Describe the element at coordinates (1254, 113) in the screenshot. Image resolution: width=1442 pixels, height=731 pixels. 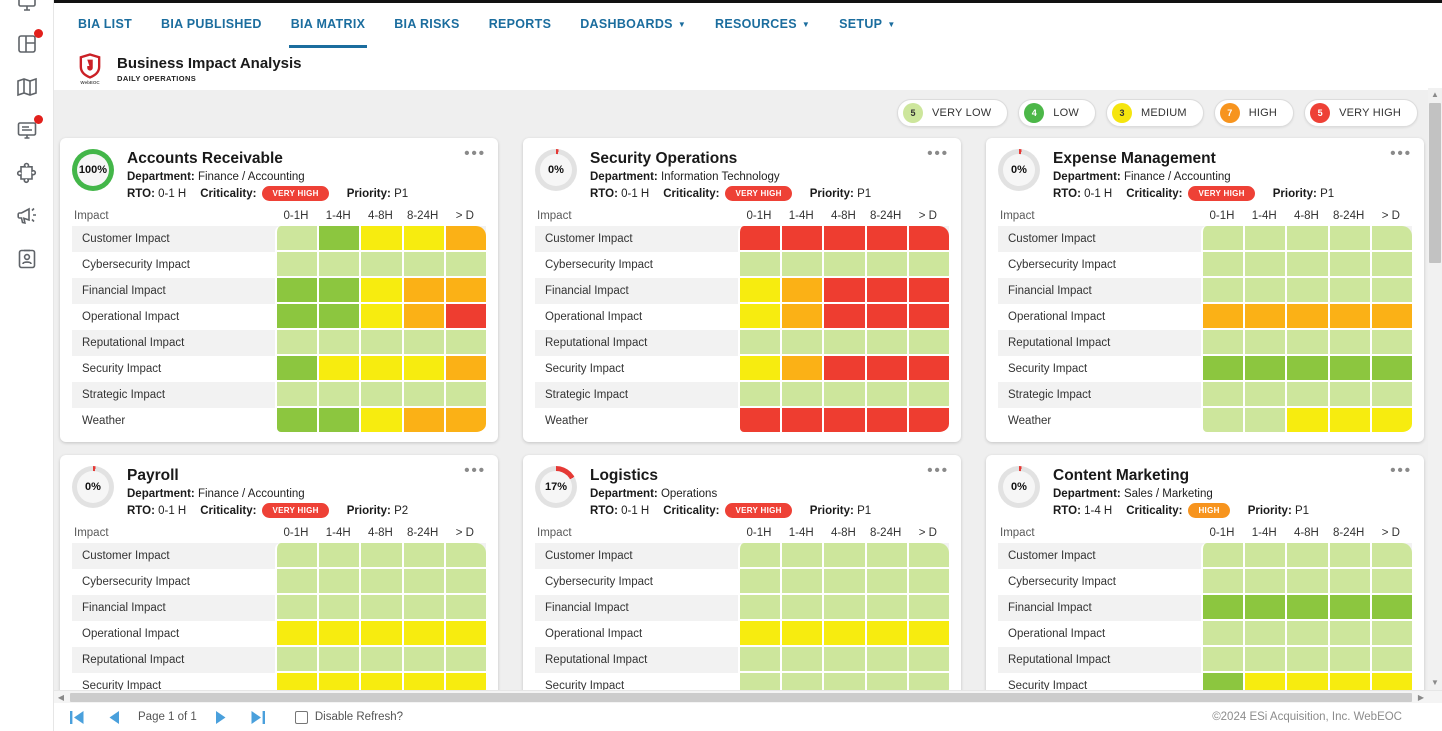
I see `legend-pill: 7 HIGH` at that location.